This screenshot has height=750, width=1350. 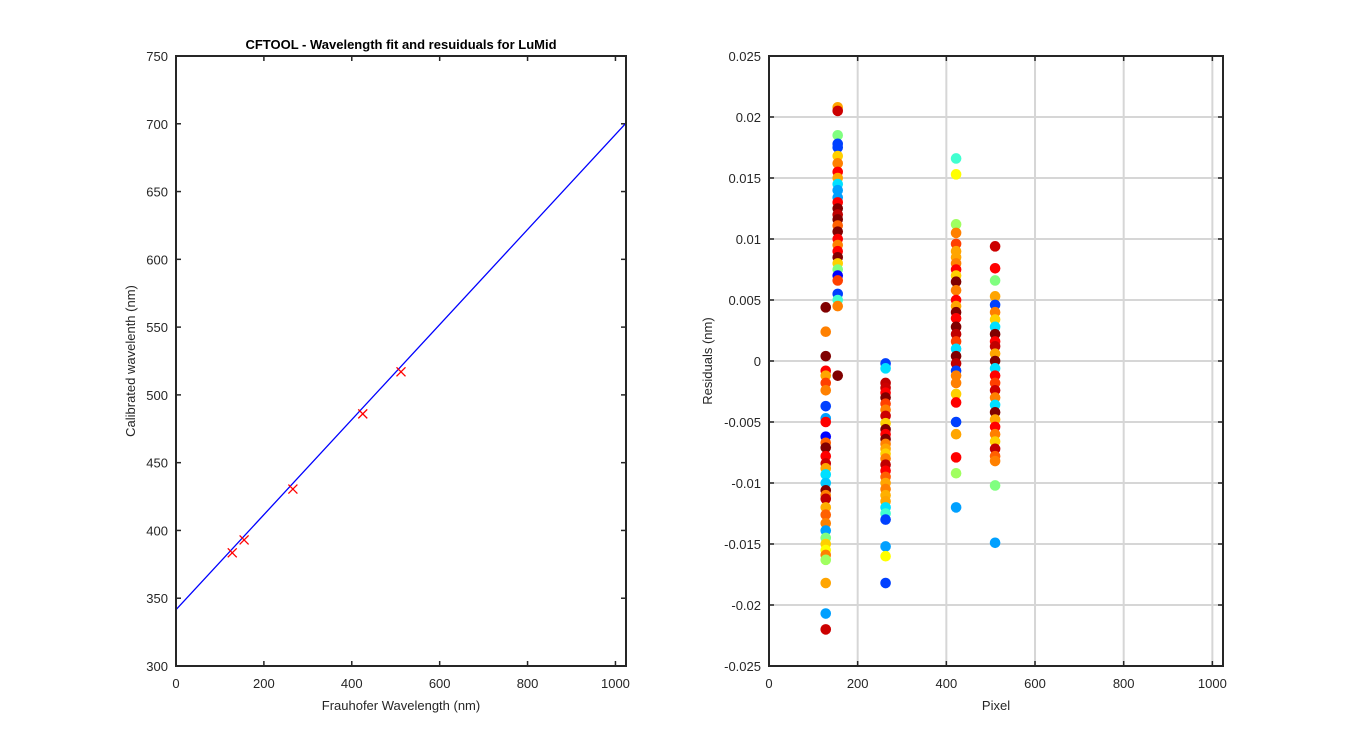 What do you see at coordinates (401, 705) in the screenshot?
I see `left-x-axis-label: Frauhofer Wavelength (nm)` at bounding box center [401, 705].